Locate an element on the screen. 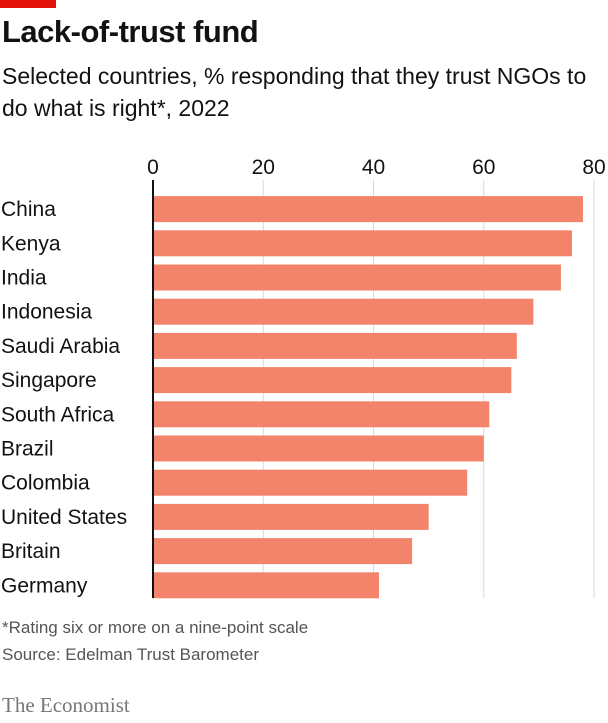  accent-bar is located at coordinates (28, 4).